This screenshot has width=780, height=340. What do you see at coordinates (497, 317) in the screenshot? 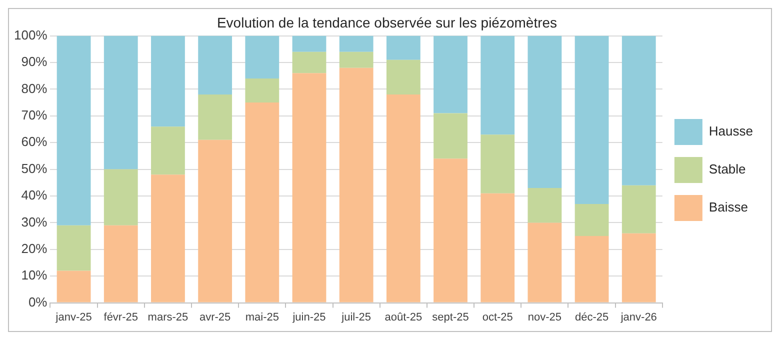
I see `x-tick-label: oct-25` at bounding box center [497, 317].